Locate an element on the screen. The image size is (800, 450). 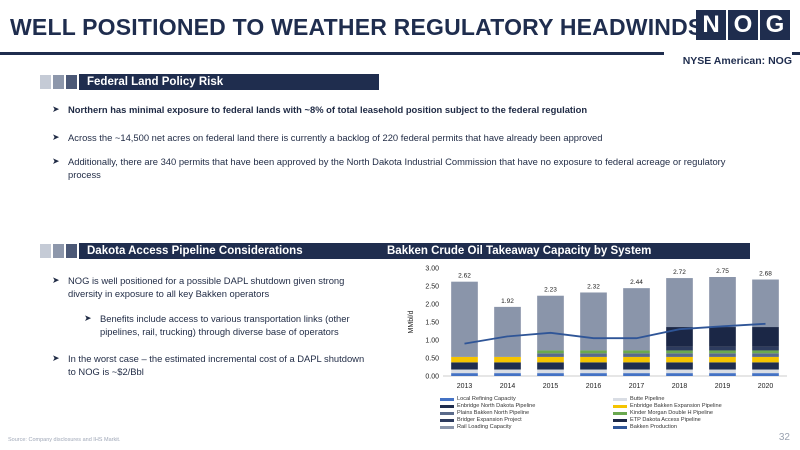
bar-total-label: 2.62 is located at coordinates (464, 276).